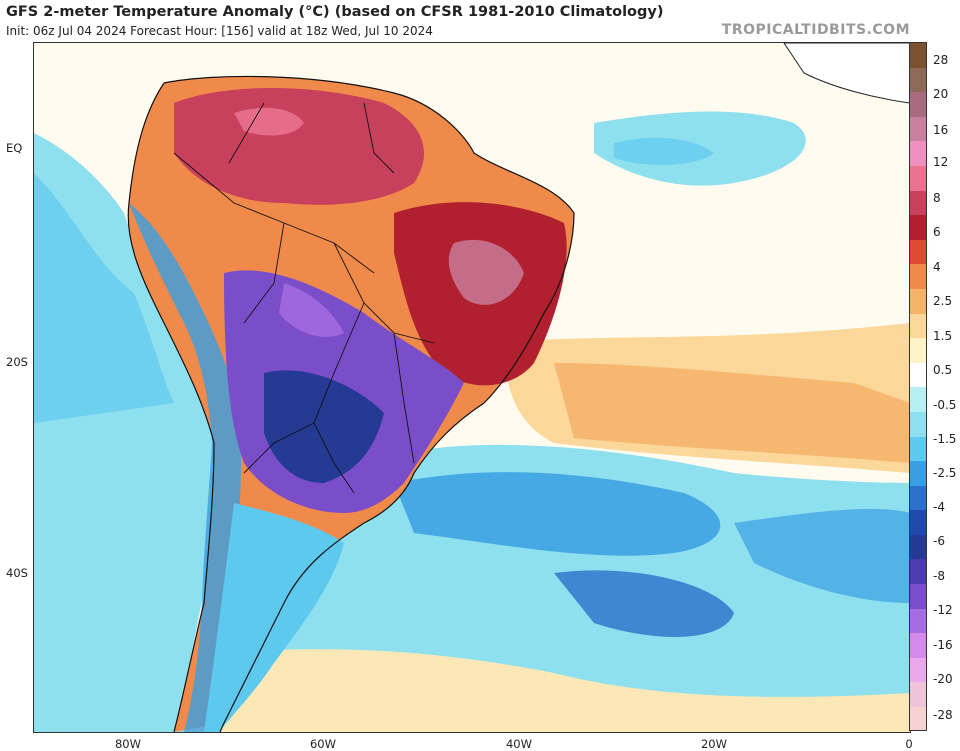  Describe the element at coordinates (547, 690) in the screenshot. I see `southern-warm-strip` at that location.